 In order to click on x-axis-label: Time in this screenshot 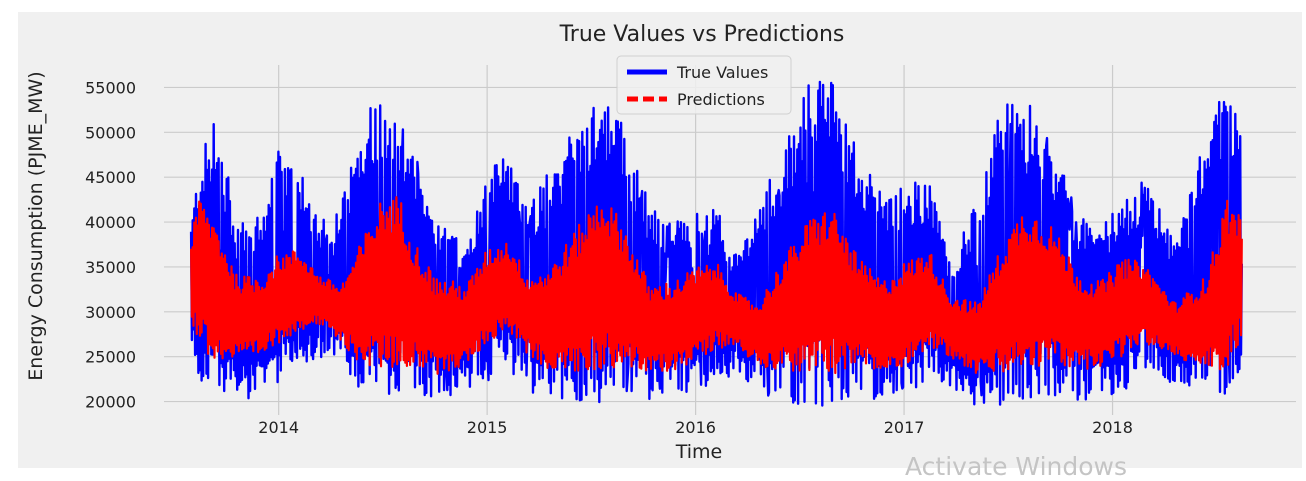, I will do `click(699, 452)`.